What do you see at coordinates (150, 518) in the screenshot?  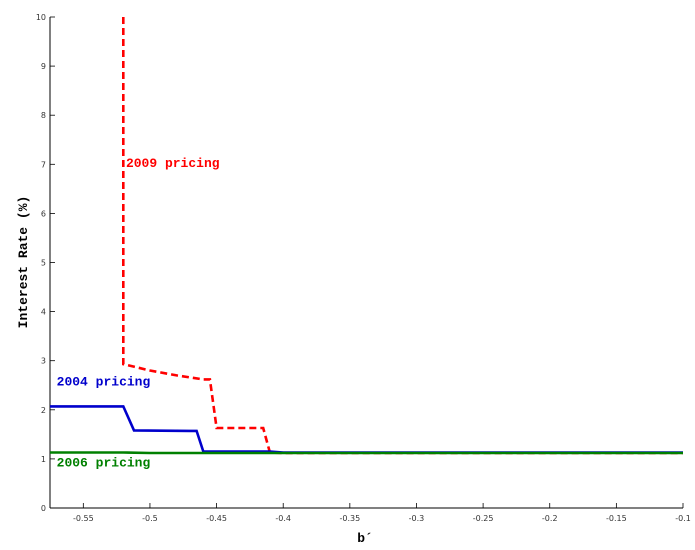 I see `x-tick-label: -0.5` at bounding box center [150, 518].